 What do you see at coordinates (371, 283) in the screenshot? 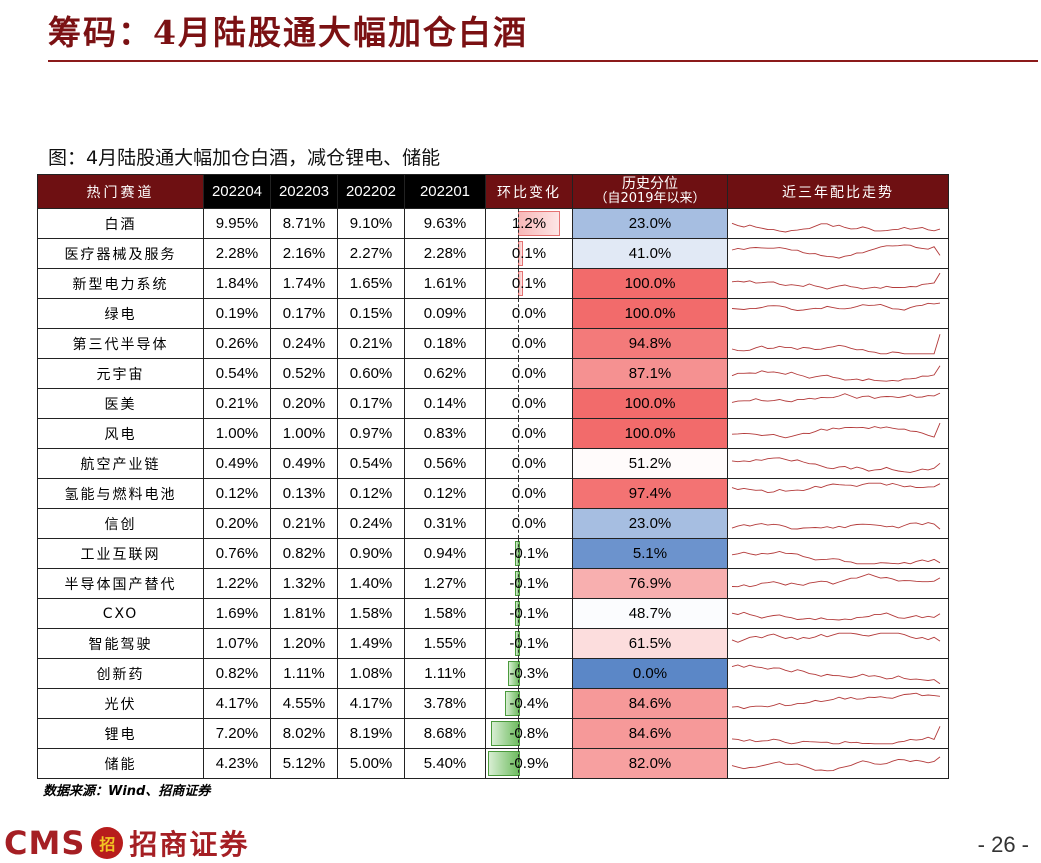
I see `month-value: 1.65%` at bounding box center [371, 283].